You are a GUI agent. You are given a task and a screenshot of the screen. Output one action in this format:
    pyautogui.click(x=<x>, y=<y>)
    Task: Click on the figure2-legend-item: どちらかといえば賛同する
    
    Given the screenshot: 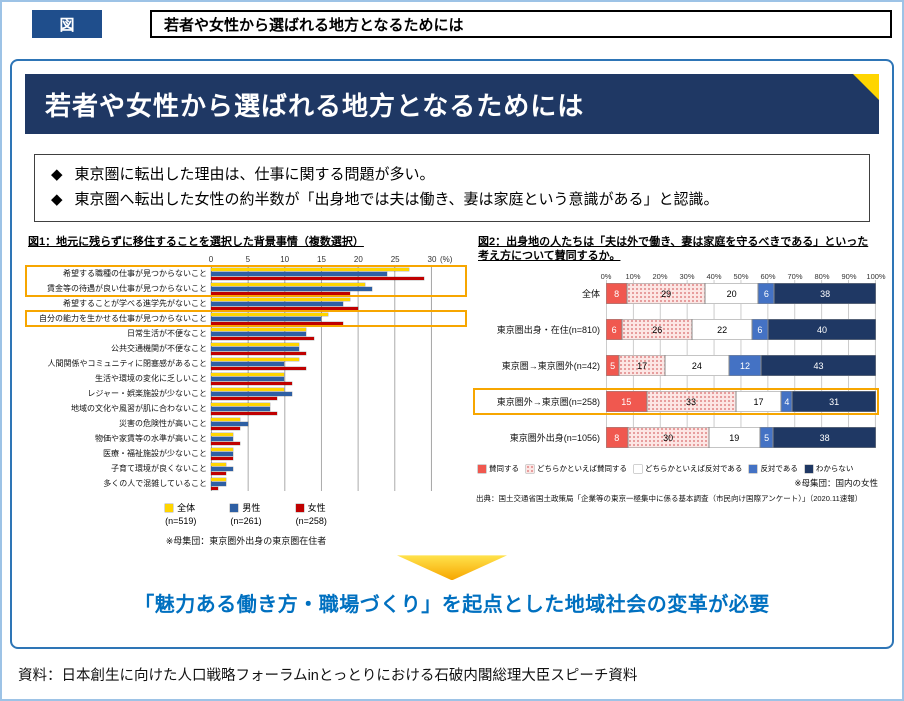 What is the action you would take?
    pyautogui.click(x=576, y=468)
    